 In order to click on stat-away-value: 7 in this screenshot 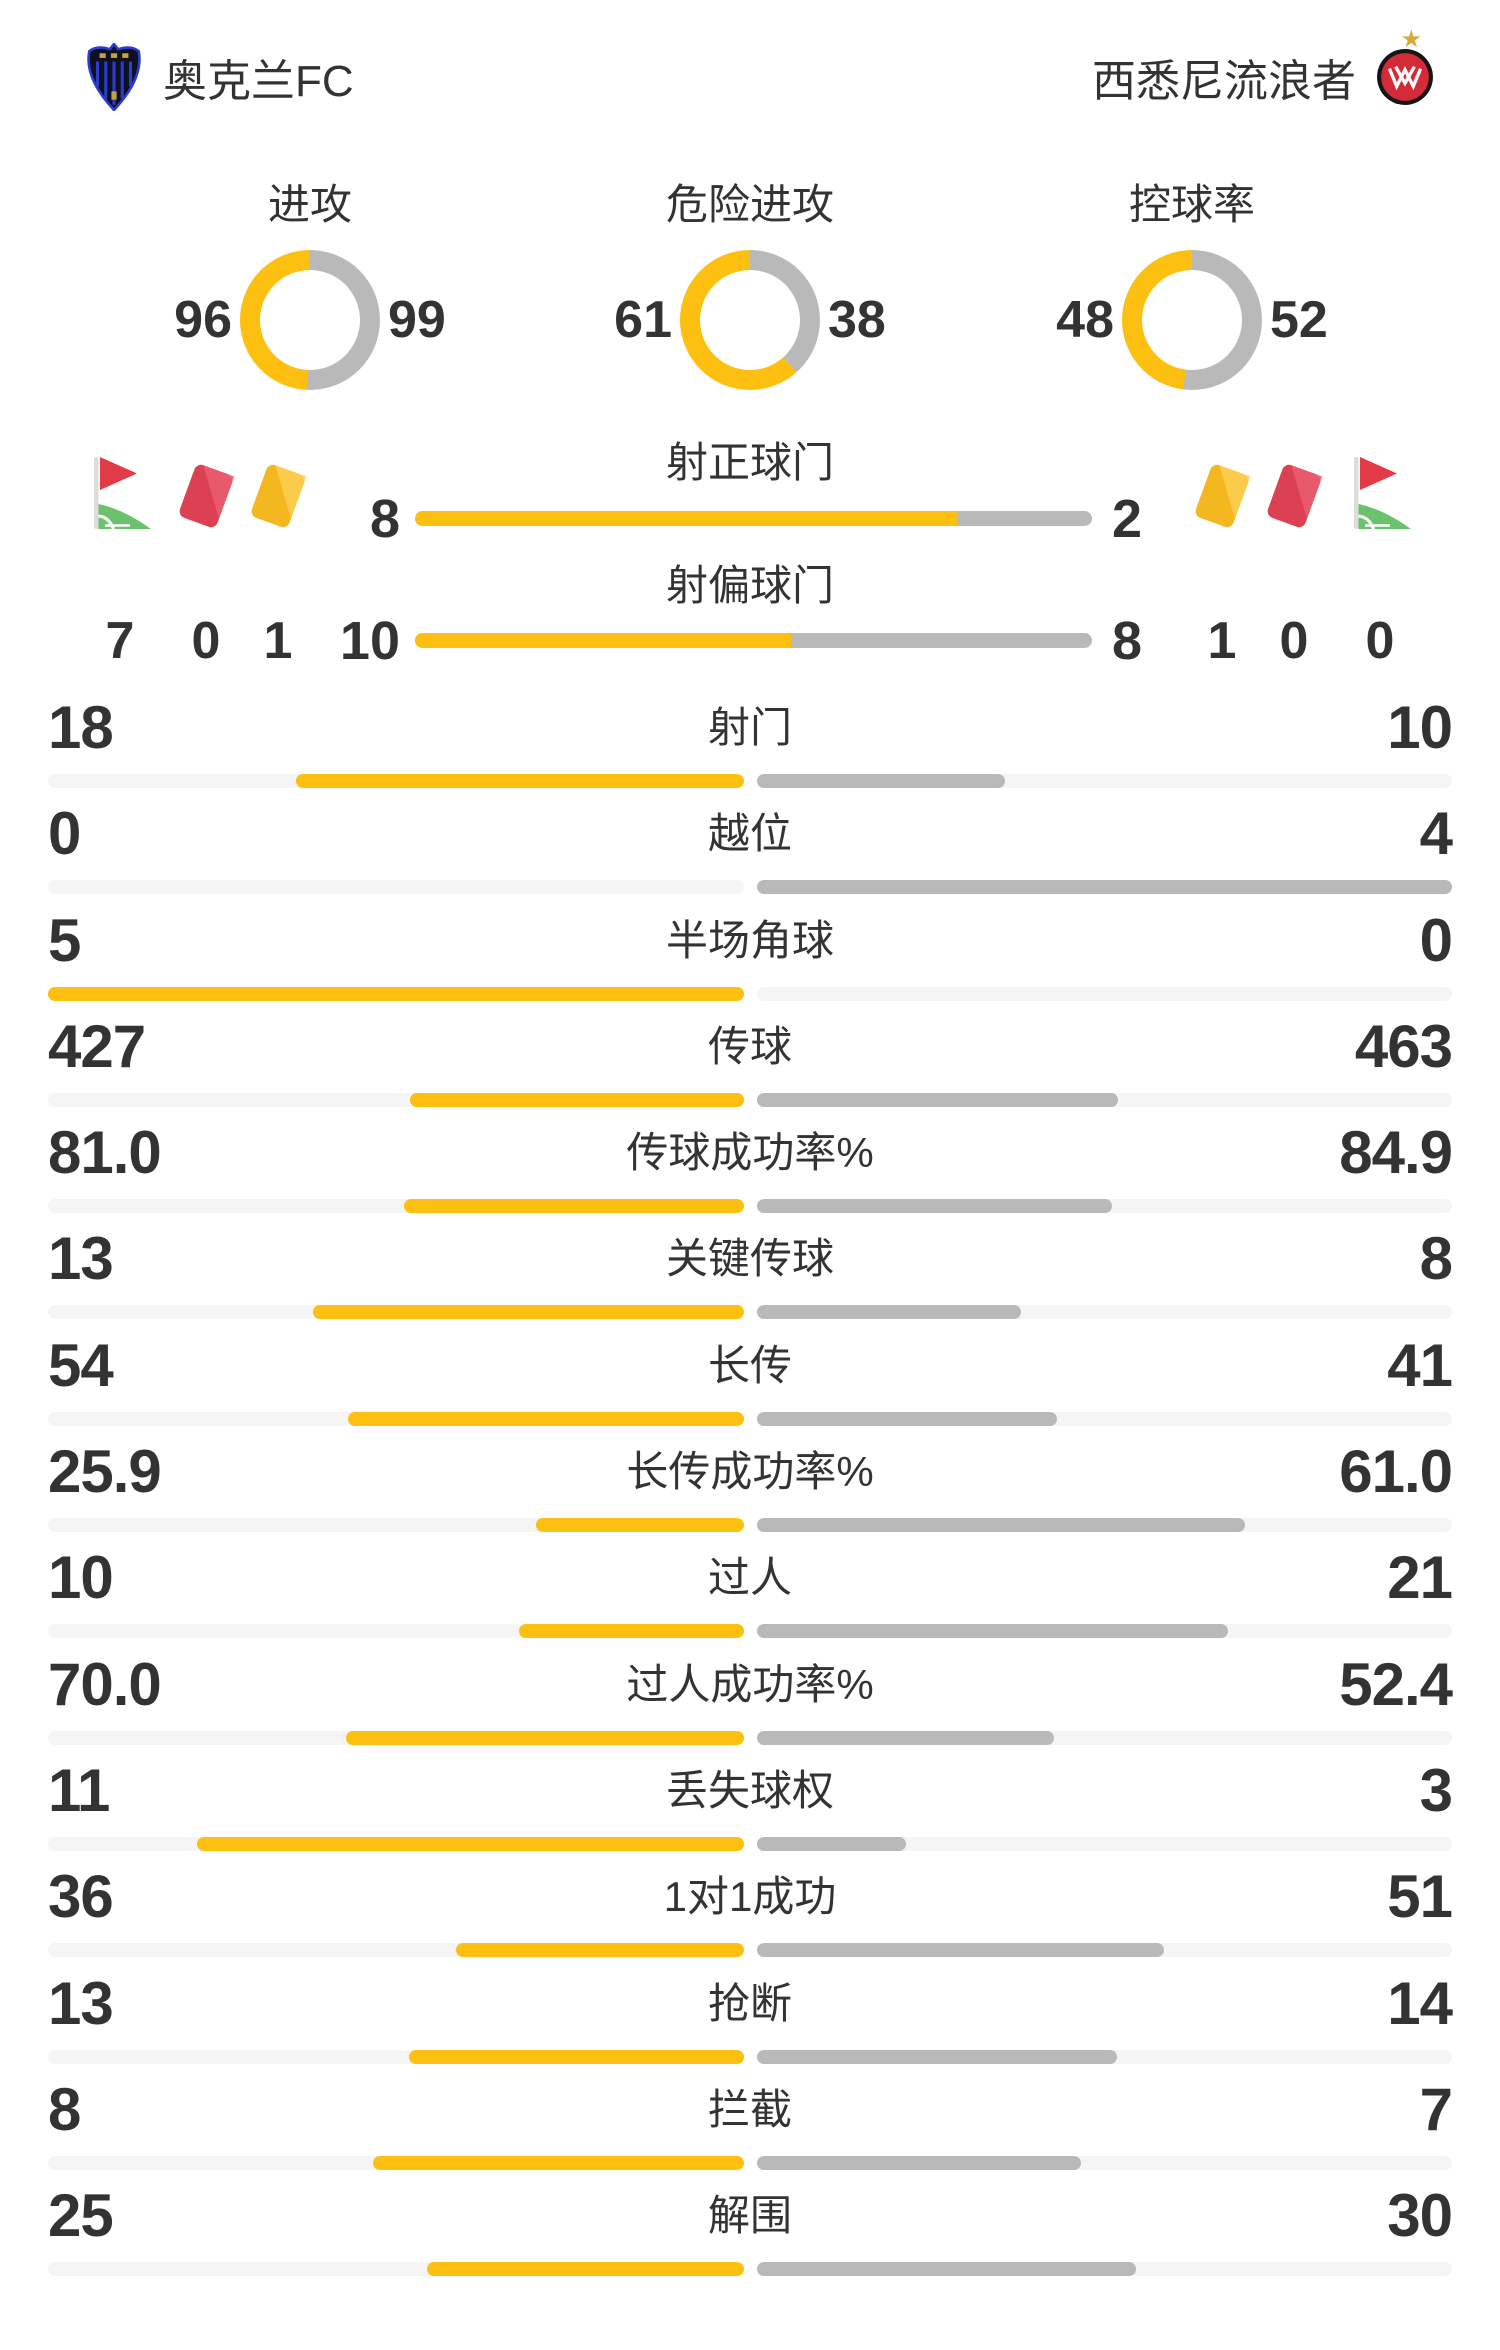, I will do `click(1436, 2109)`.